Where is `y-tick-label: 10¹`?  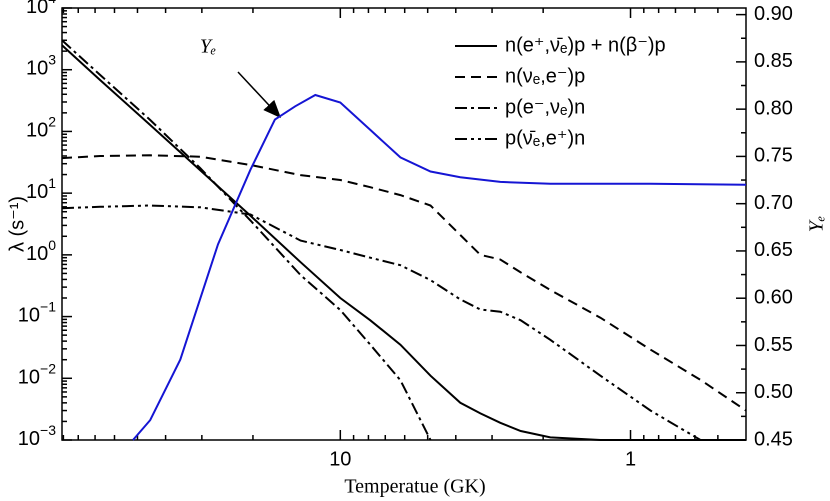
y-tick-label: 10¹ is located at coordinates (41, 189).